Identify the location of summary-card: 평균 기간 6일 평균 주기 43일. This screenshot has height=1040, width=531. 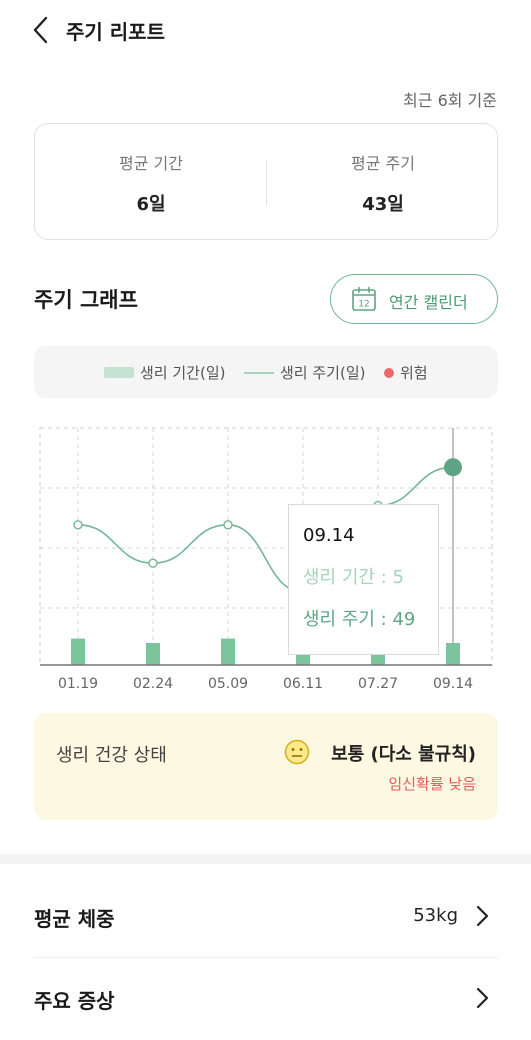
(266, 181).